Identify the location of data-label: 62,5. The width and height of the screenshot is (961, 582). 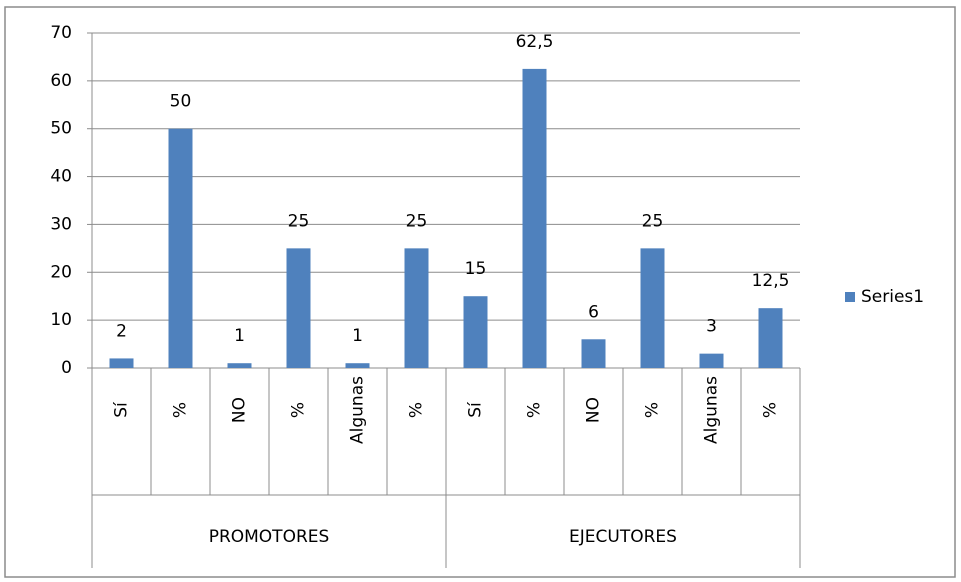
(535, 42).